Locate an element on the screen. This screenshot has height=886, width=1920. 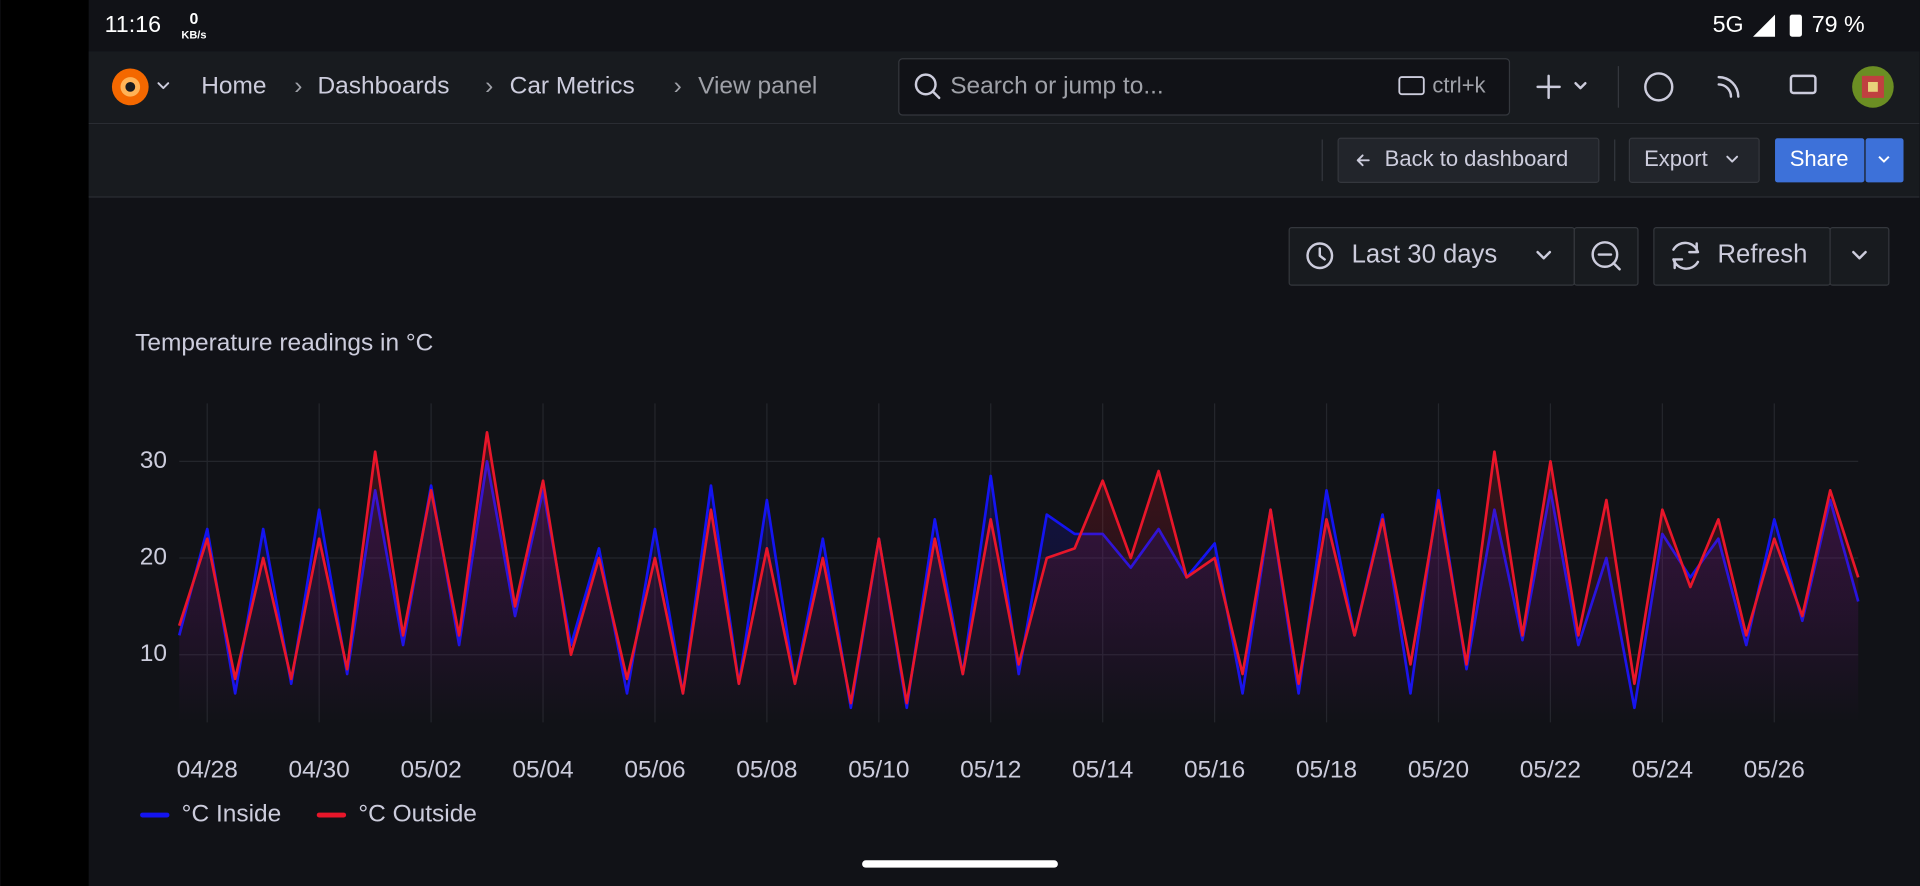
battery: 79 % is located at coordinates (1838, 24).